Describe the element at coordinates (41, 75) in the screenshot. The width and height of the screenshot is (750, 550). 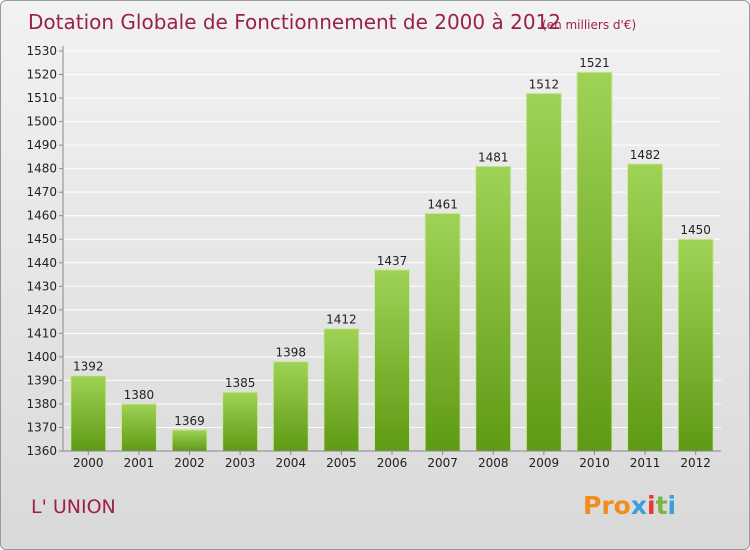
I see `y-tick-label: 1520` at that location.